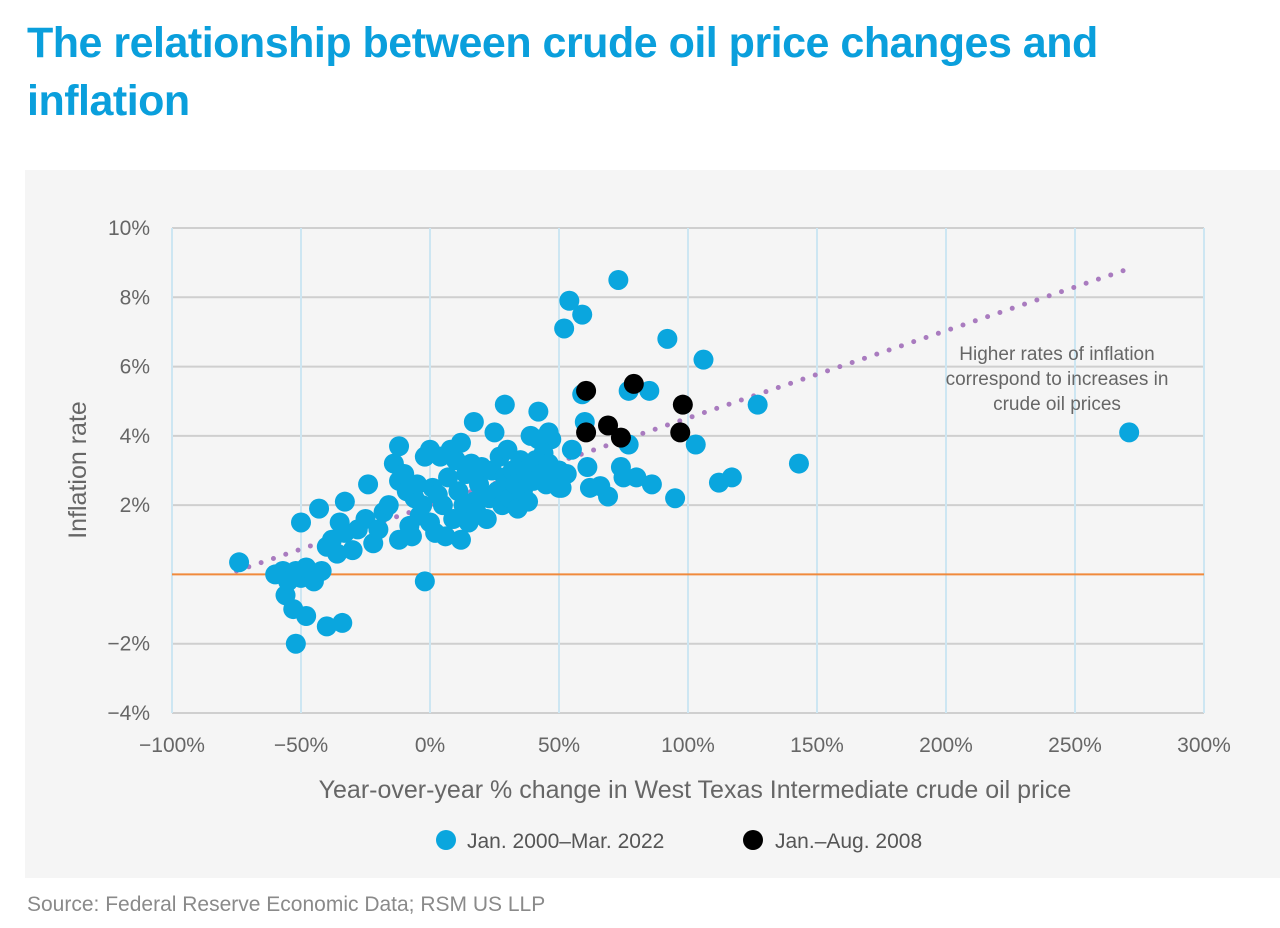 The image size is (1280, 928). Describe the element at coordinates (565, 841) in the screenshot. I see `legend-label-series-1: Jan. 2000–Mar. 2022` at that location.